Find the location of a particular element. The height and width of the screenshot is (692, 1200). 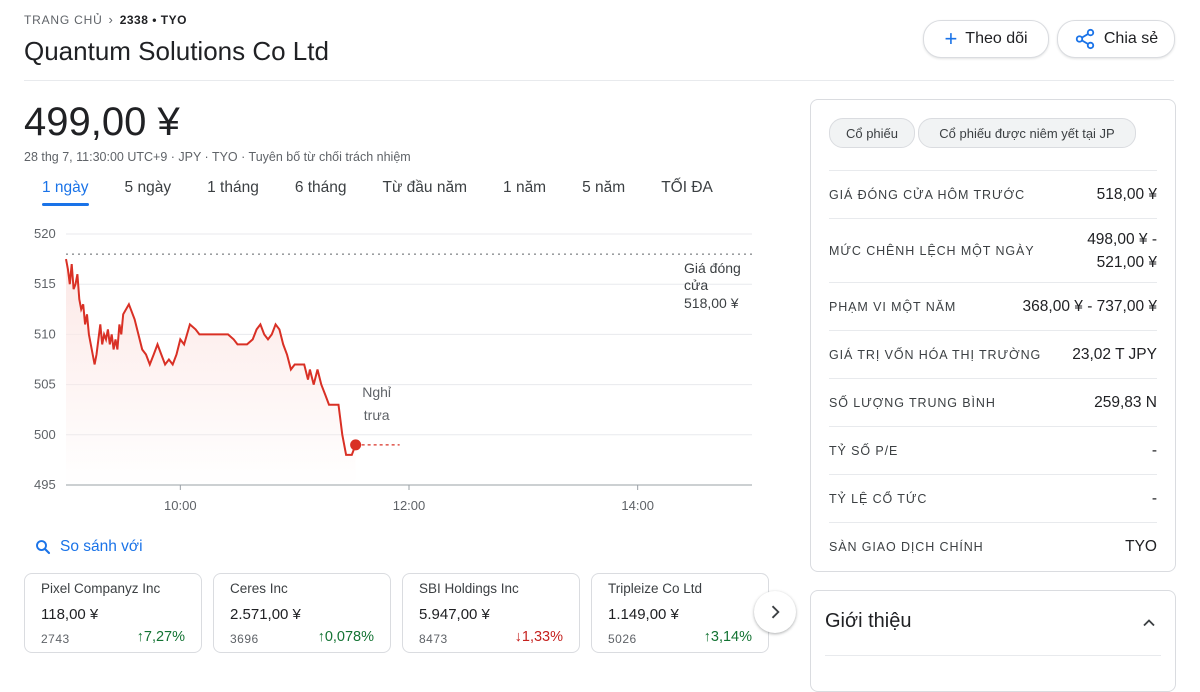

previous-close-label-3: 518,00 ¥ is located at coordinates (711, 303).